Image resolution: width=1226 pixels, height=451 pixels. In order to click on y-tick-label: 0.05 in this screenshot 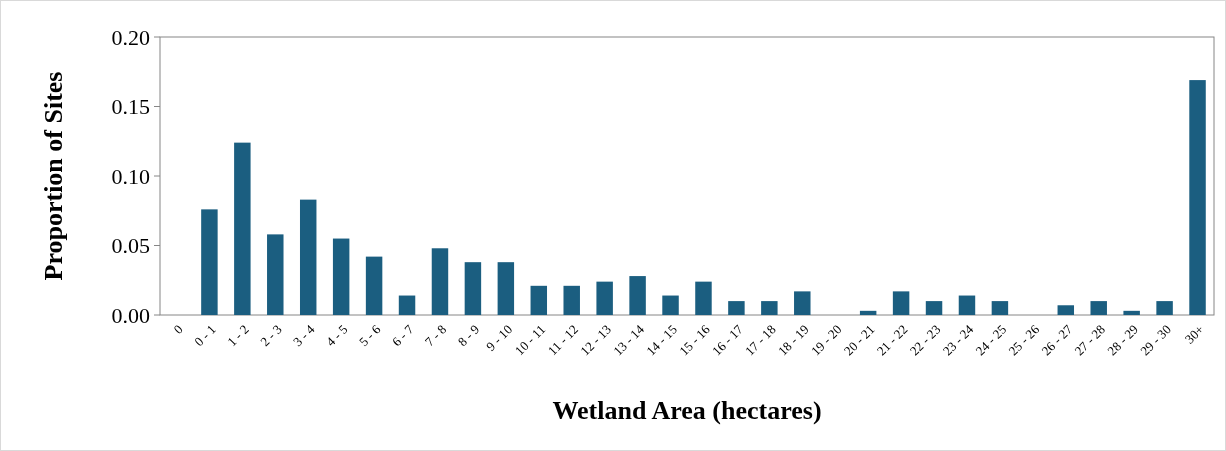, I will do `click(130, 246)`.